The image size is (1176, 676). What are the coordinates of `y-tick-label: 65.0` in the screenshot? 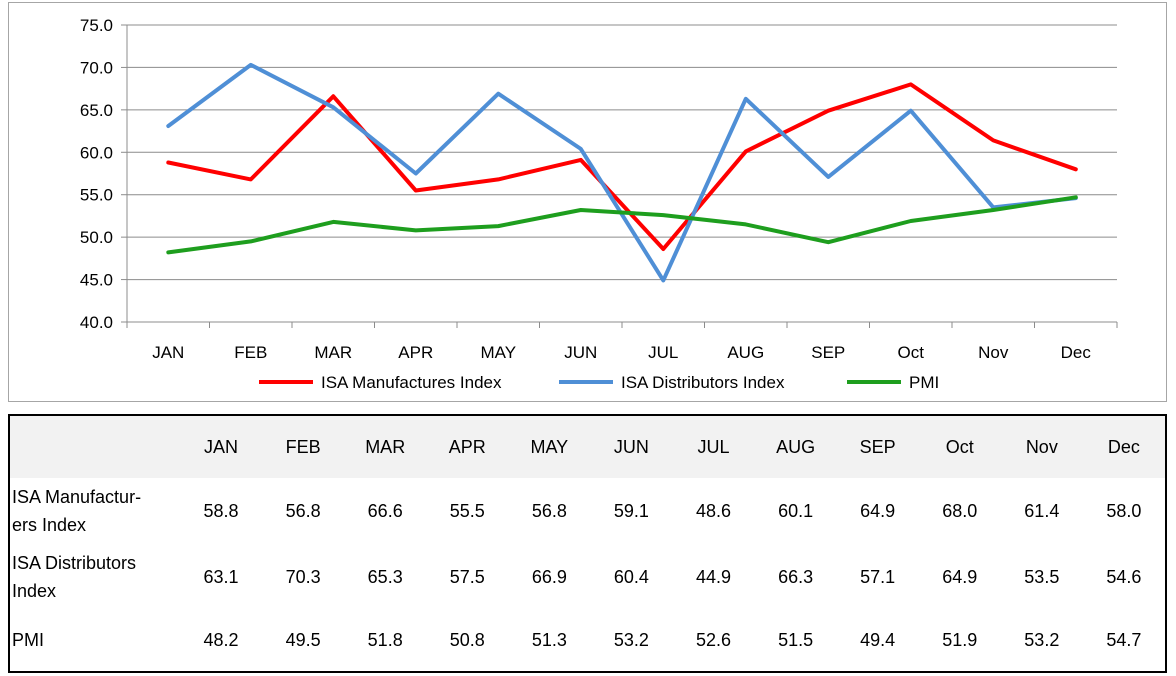 It's located at (96, 110).